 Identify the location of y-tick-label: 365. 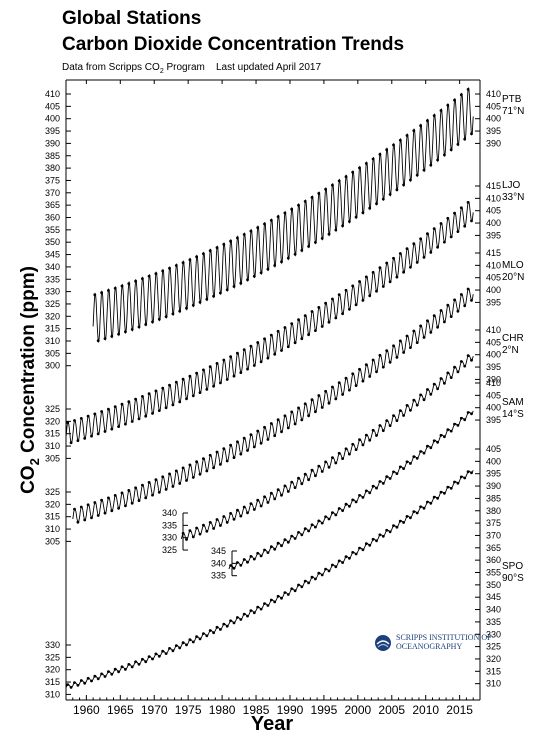
(52, 205).